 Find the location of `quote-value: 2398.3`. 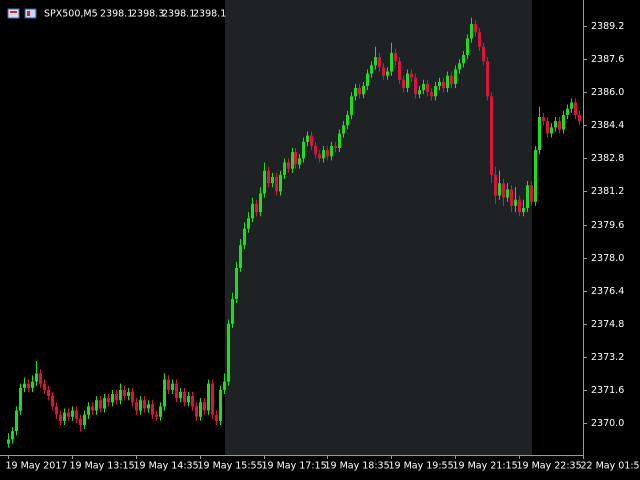

quote-value: 2398.3 is located at coordinates (147, 14).